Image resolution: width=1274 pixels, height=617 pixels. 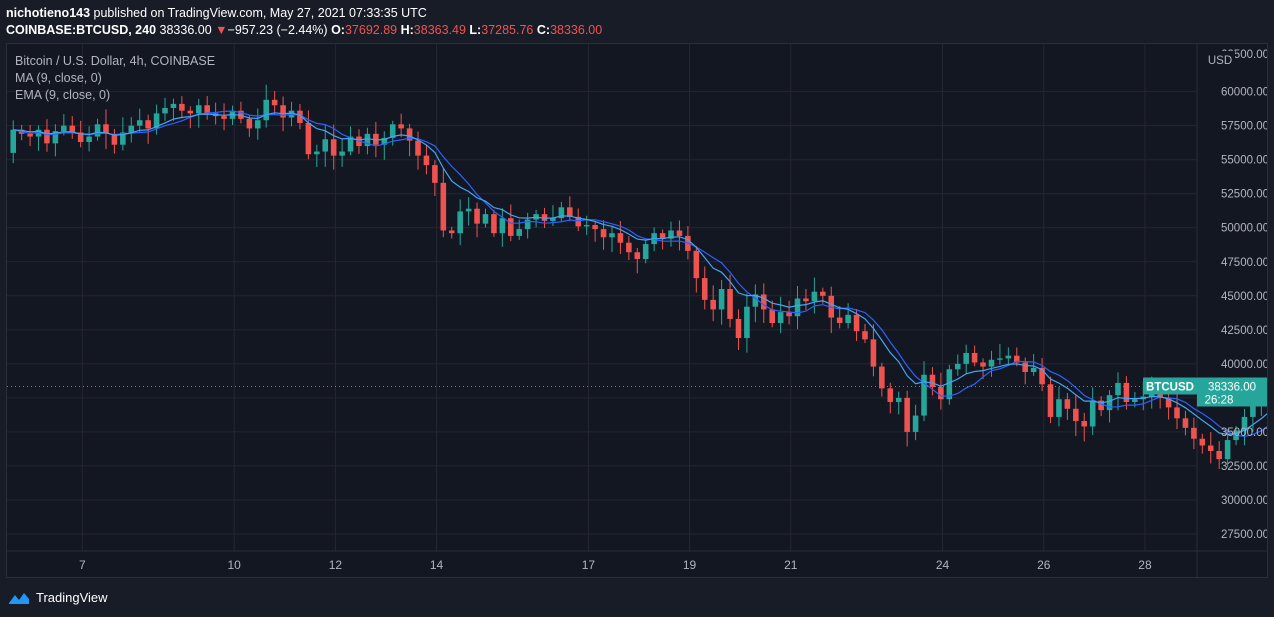 What do you see at coordinates (1232, 392) in the screenshot?
I see `price-badge` at bounding box center [1232, 392].